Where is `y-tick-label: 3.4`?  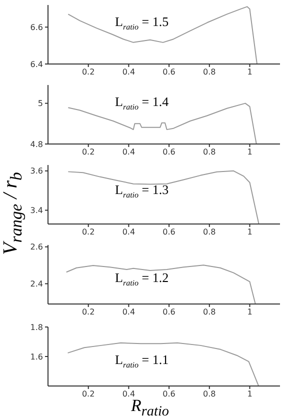 y-tick-label: 3.4 is located at coordinates (36, 211).